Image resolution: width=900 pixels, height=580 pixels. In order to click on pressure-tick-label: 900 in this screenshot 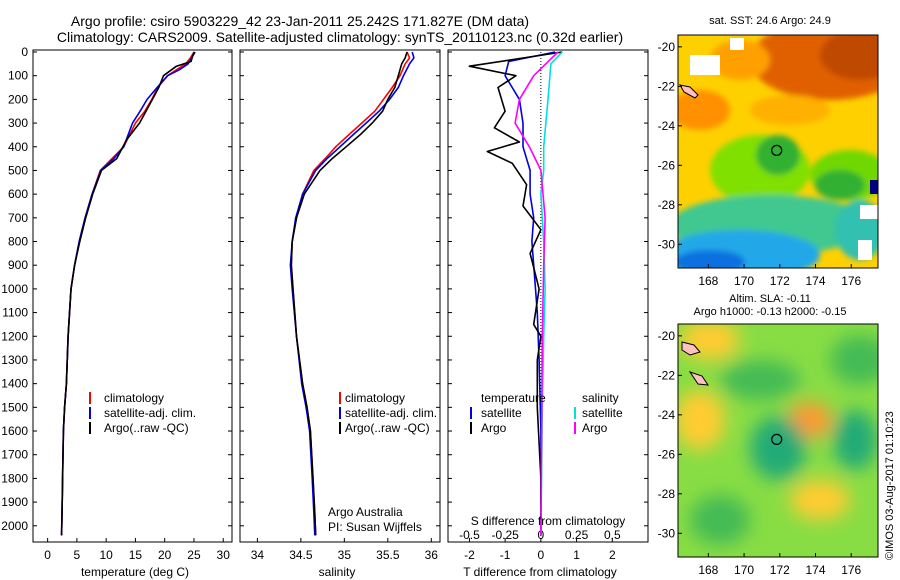, I will do `click(18, 265)`.